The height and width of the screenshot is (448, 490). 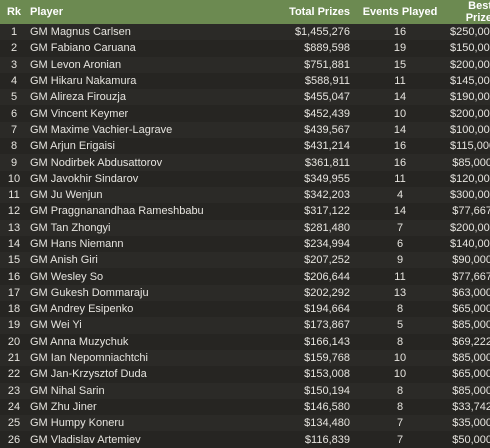 I want to click on rank-cell: 16, so click(x=14, y=276).